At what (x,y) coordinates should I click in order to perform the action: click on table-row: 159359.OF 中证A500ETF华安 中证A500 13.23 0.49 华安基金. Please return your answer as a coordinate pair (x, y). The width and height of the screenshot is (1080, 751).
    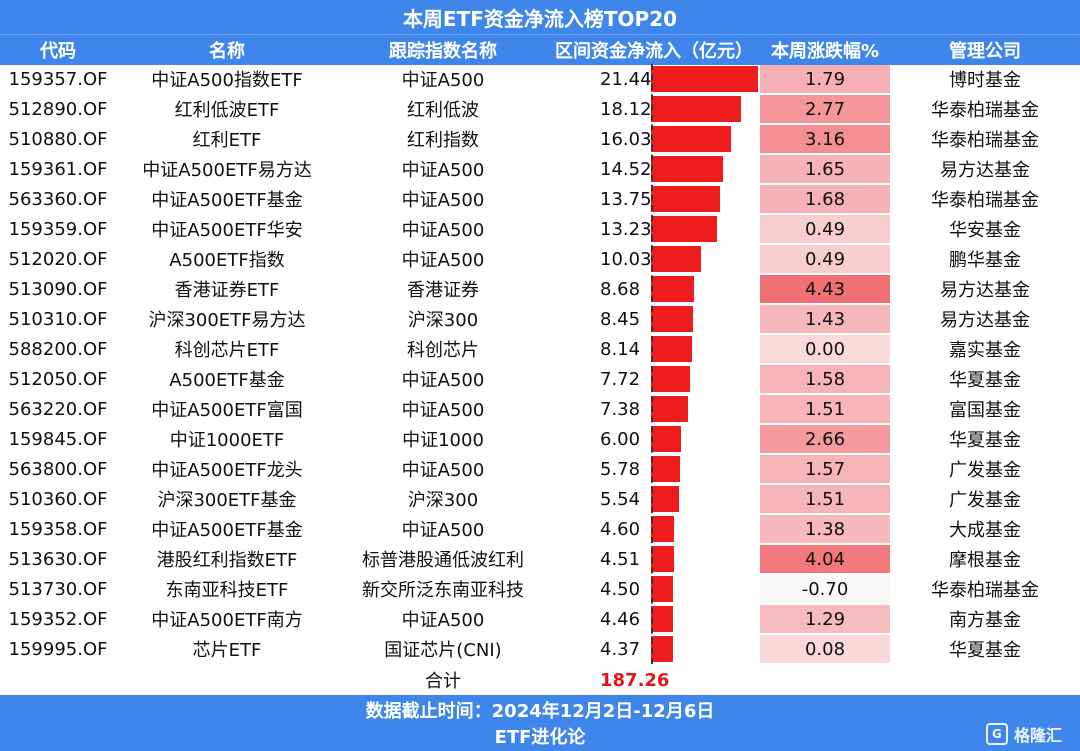
    Looking at the image, I should click on (540, 229).